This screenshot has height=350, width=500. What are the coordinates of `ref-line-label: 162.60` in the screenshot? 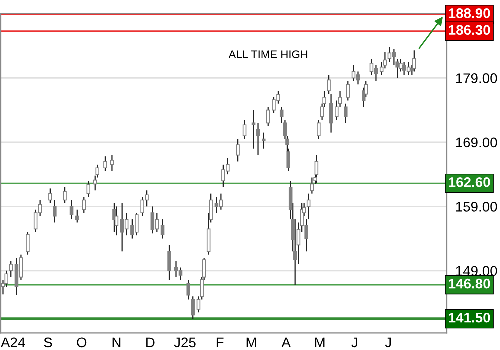 It's located at (469, 182).